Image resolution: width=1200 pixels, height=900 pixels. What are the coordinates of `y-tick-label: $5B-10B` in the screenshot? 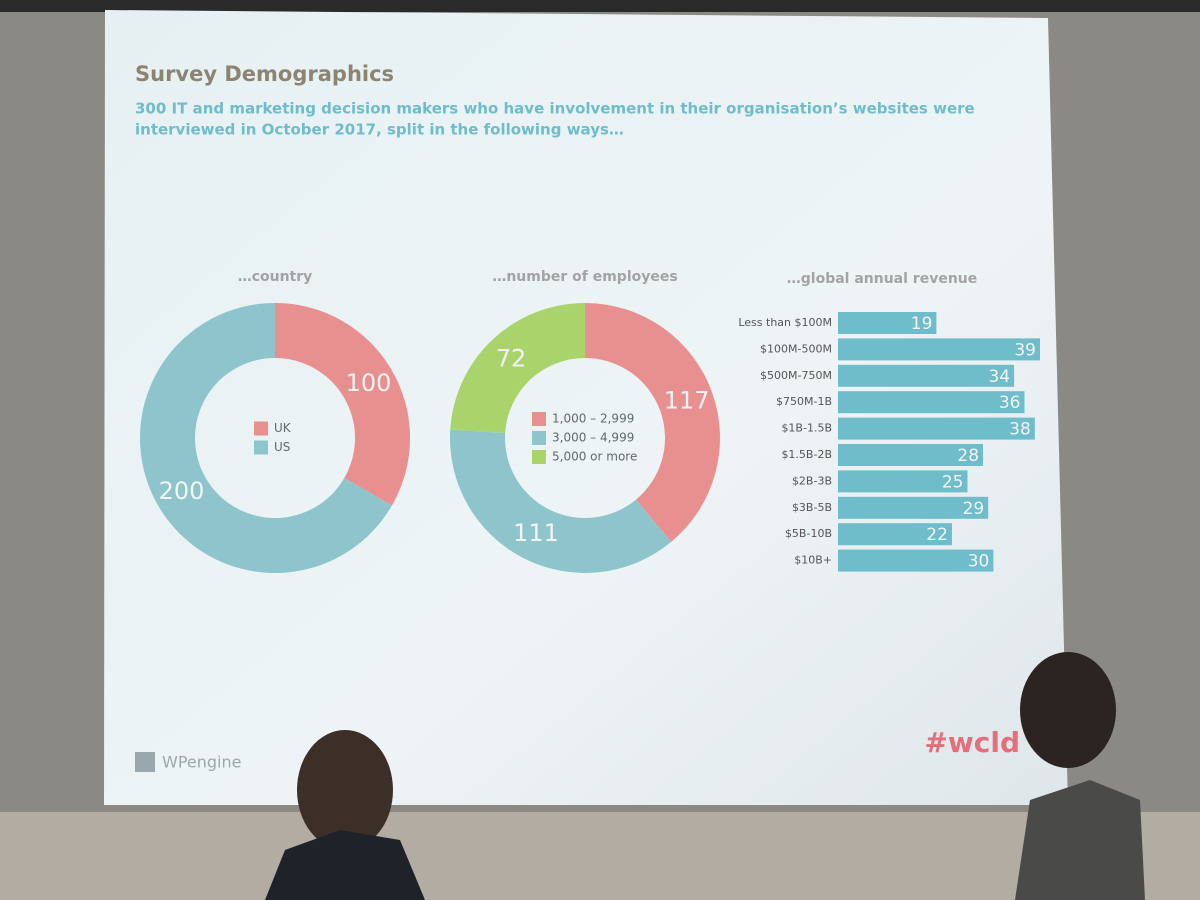 It's located at (808, 533).